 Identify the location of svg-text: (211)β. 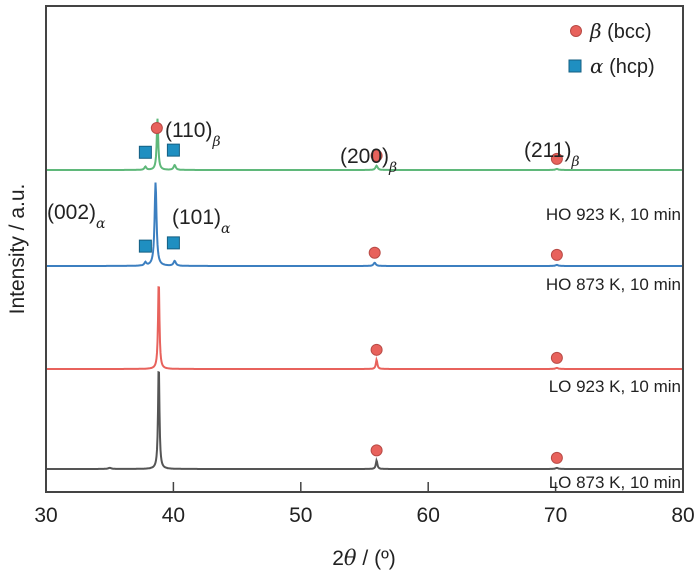
(552, 154).